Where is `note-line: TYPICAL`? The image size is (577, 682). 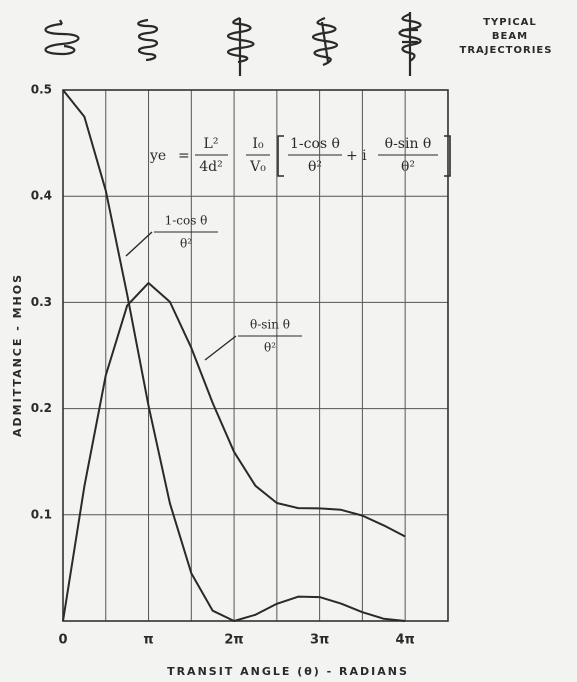
note-line: TYPICAL is located at coordinates (510, 22).